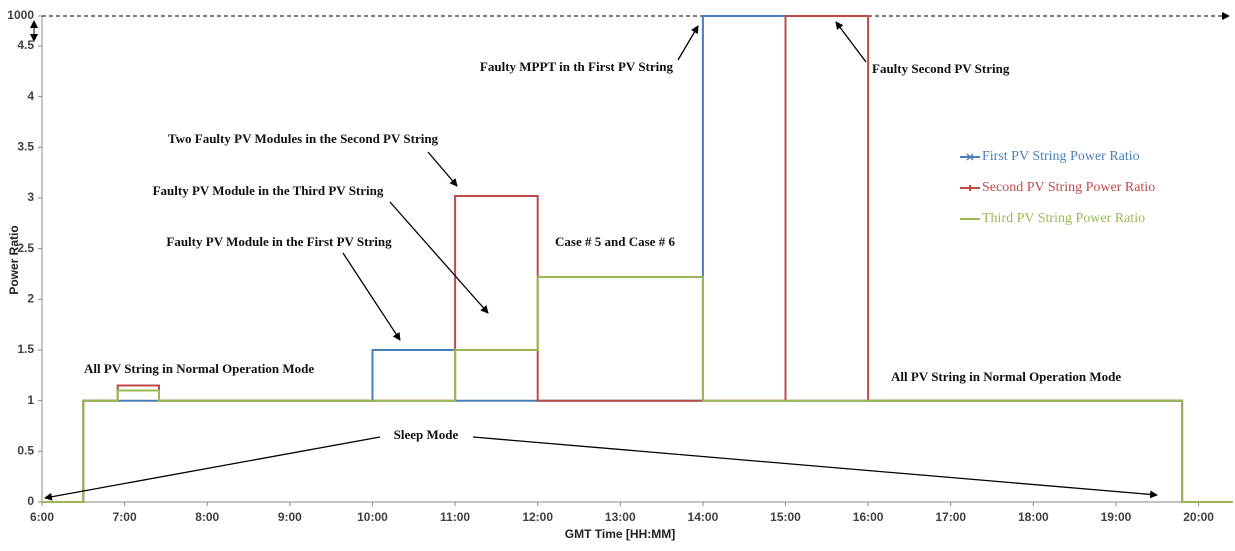 This screenshot has height=551, width=1235. What do you see at coordinates (785, 517) in the screenshot?
I see `x-tick-label: 15:00` at bounding box center [785, 517].